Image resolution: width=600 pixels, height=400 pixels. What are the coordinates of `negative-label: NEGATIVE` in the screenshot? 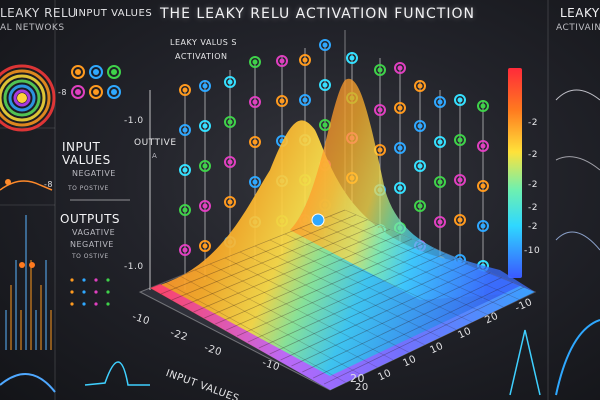 It's located at (94, 173).